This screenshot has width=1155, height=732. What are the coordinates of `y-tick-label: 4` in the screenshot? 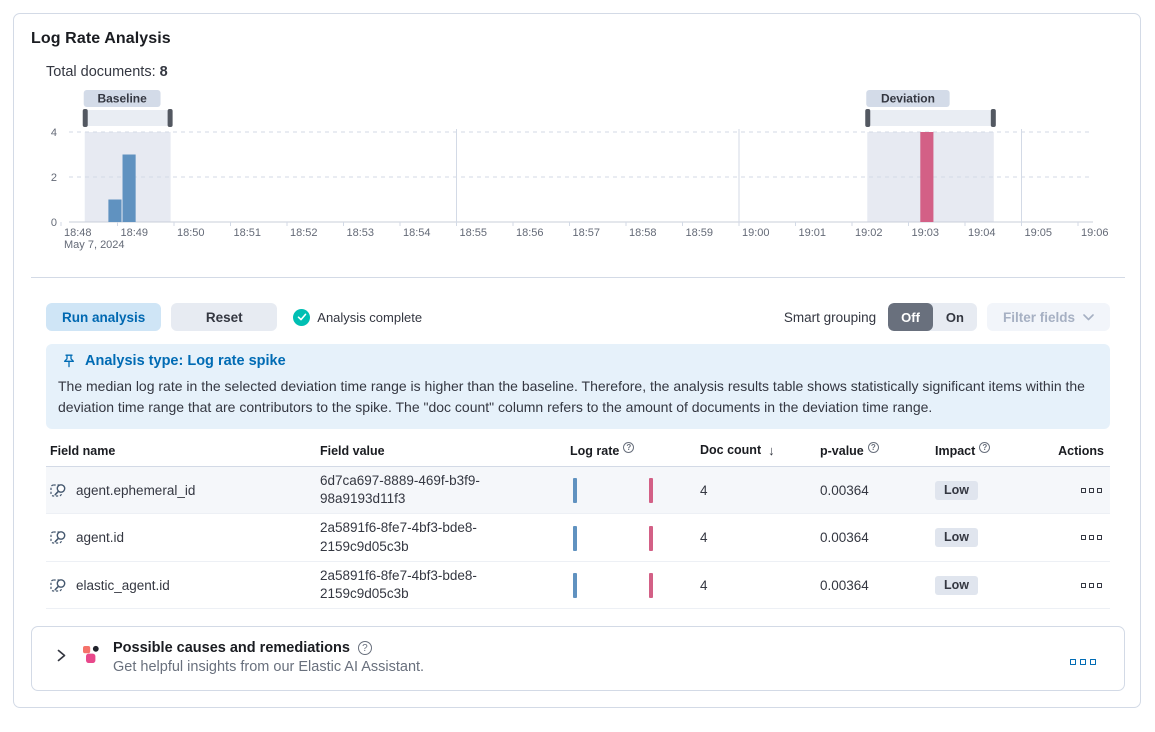 It's located at (54, 133).